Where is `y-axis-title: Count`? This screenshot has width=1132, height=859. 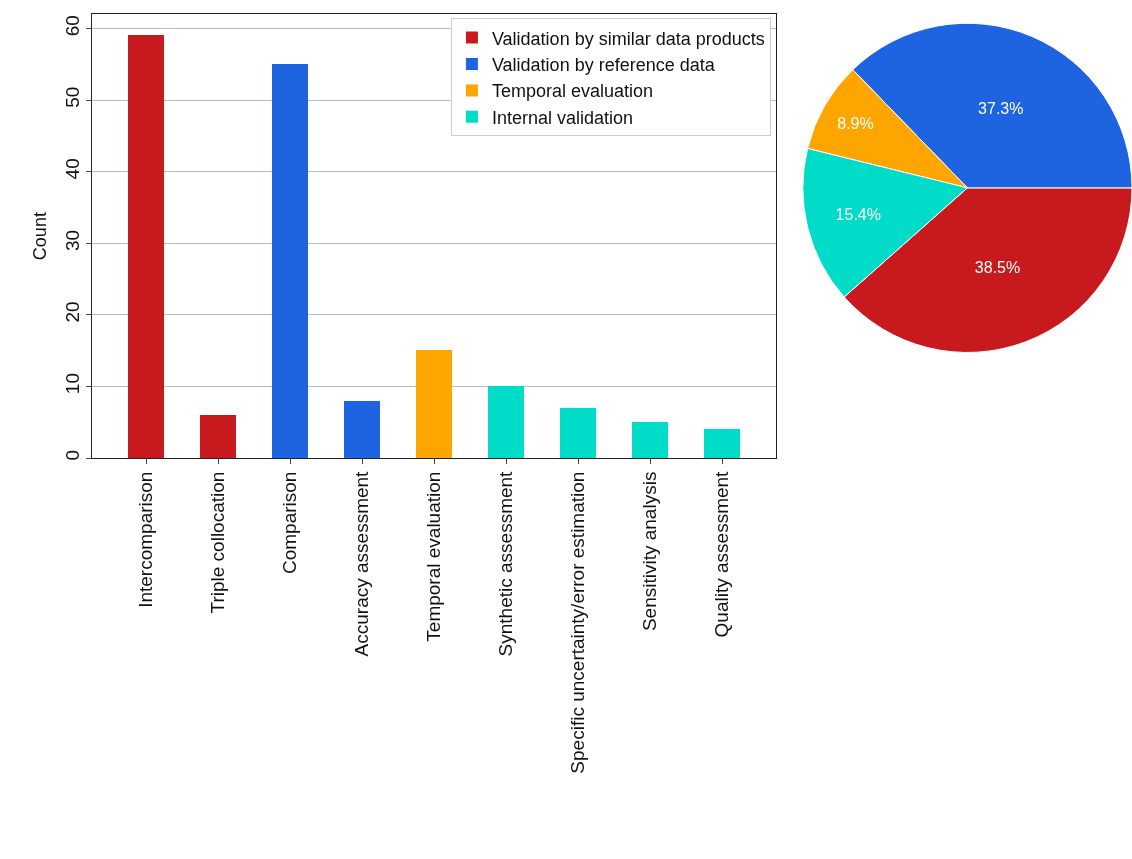 y-axis-title: Count is located at coordinates (39, 236).